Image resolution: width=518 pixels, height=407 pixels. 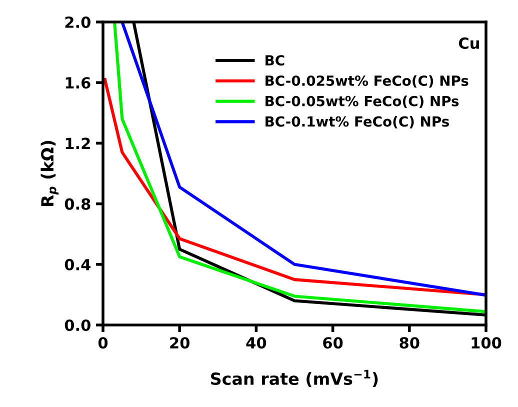 What do you see at coordinates (294, 378) in the screenshot?
I see `x-axis-title: Scan rate (mVs$^{−1}$)` at bounding box center [294, 378].